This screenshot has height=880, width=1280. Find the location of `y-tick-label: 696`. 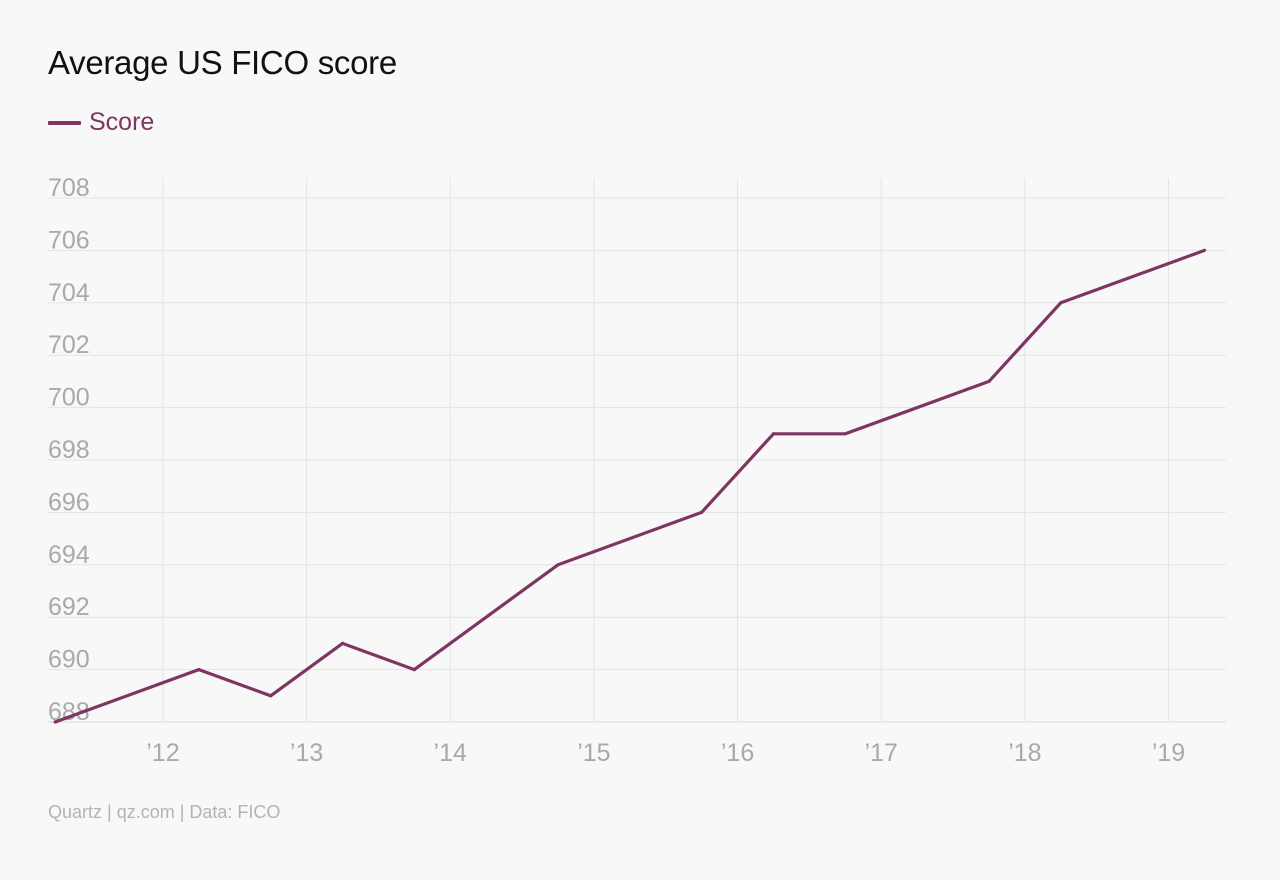

y-tick-label: 696 is located at coordinates (69, 502).